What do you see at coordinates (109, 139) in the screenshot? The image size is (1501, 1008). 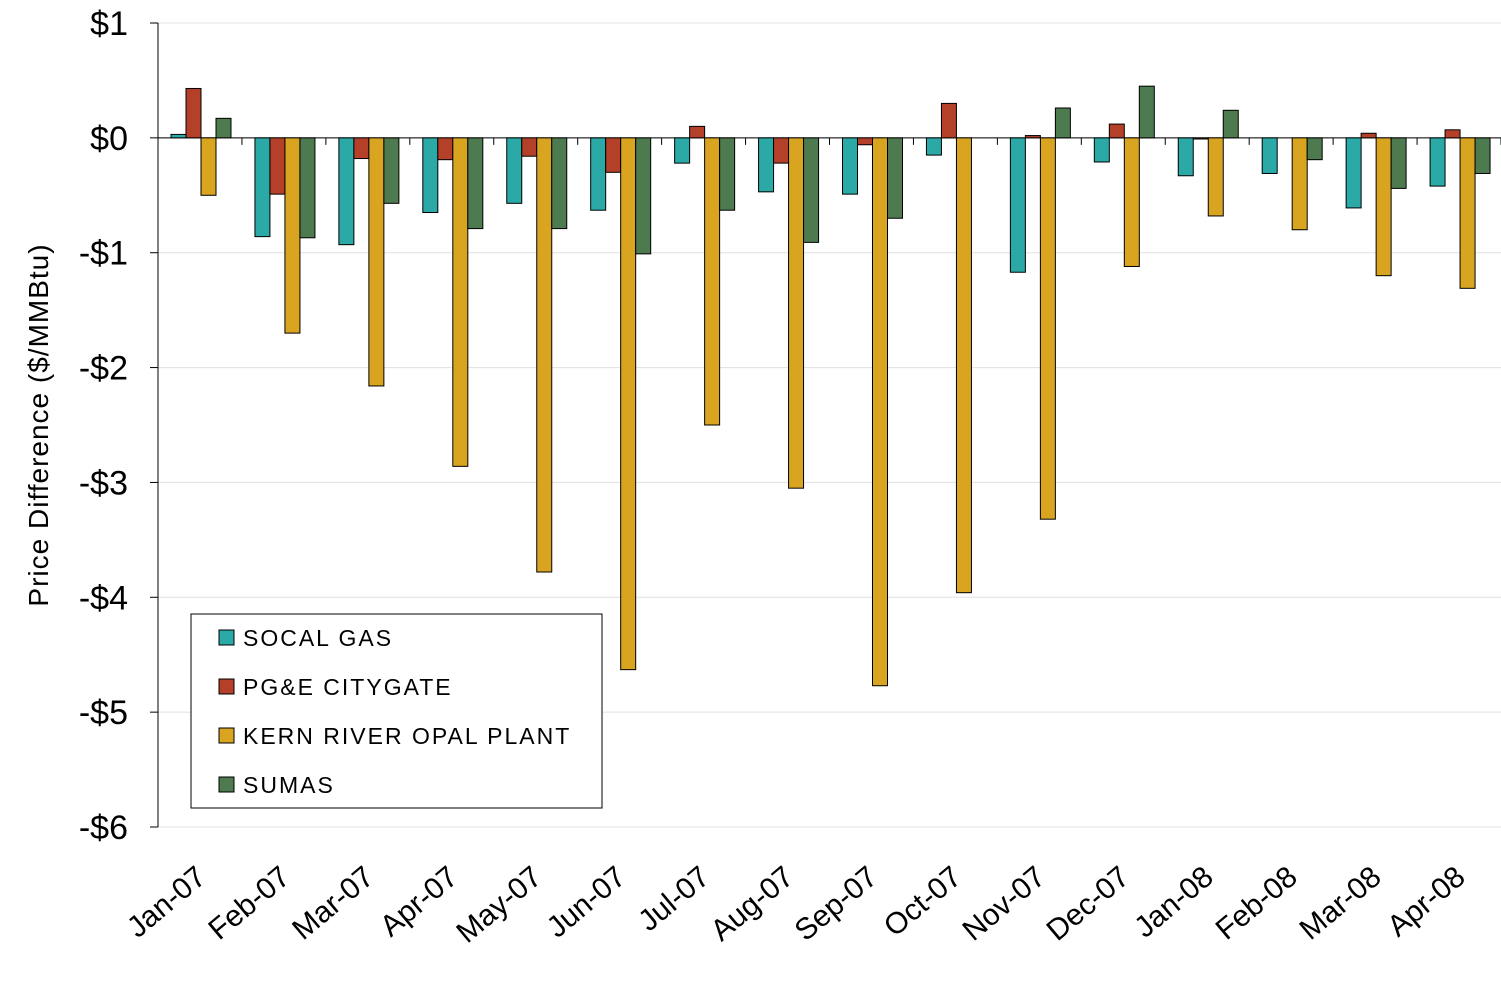 I see `y-tick-label: $0` at bounding box center [109, 139].